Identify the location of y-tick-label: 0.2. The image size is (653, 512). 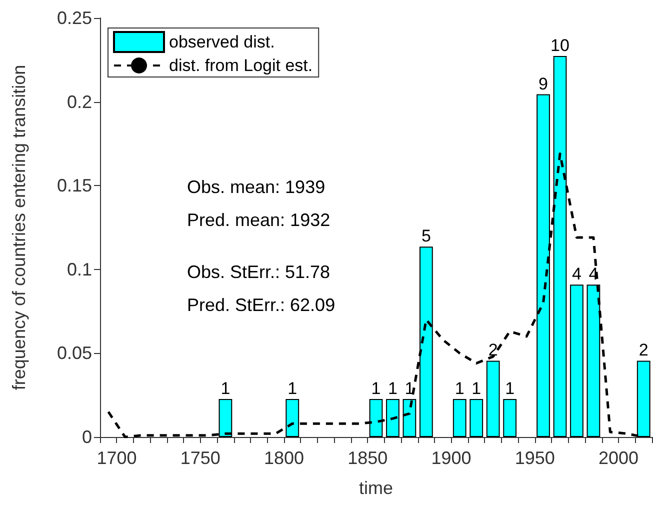
(79, 102).